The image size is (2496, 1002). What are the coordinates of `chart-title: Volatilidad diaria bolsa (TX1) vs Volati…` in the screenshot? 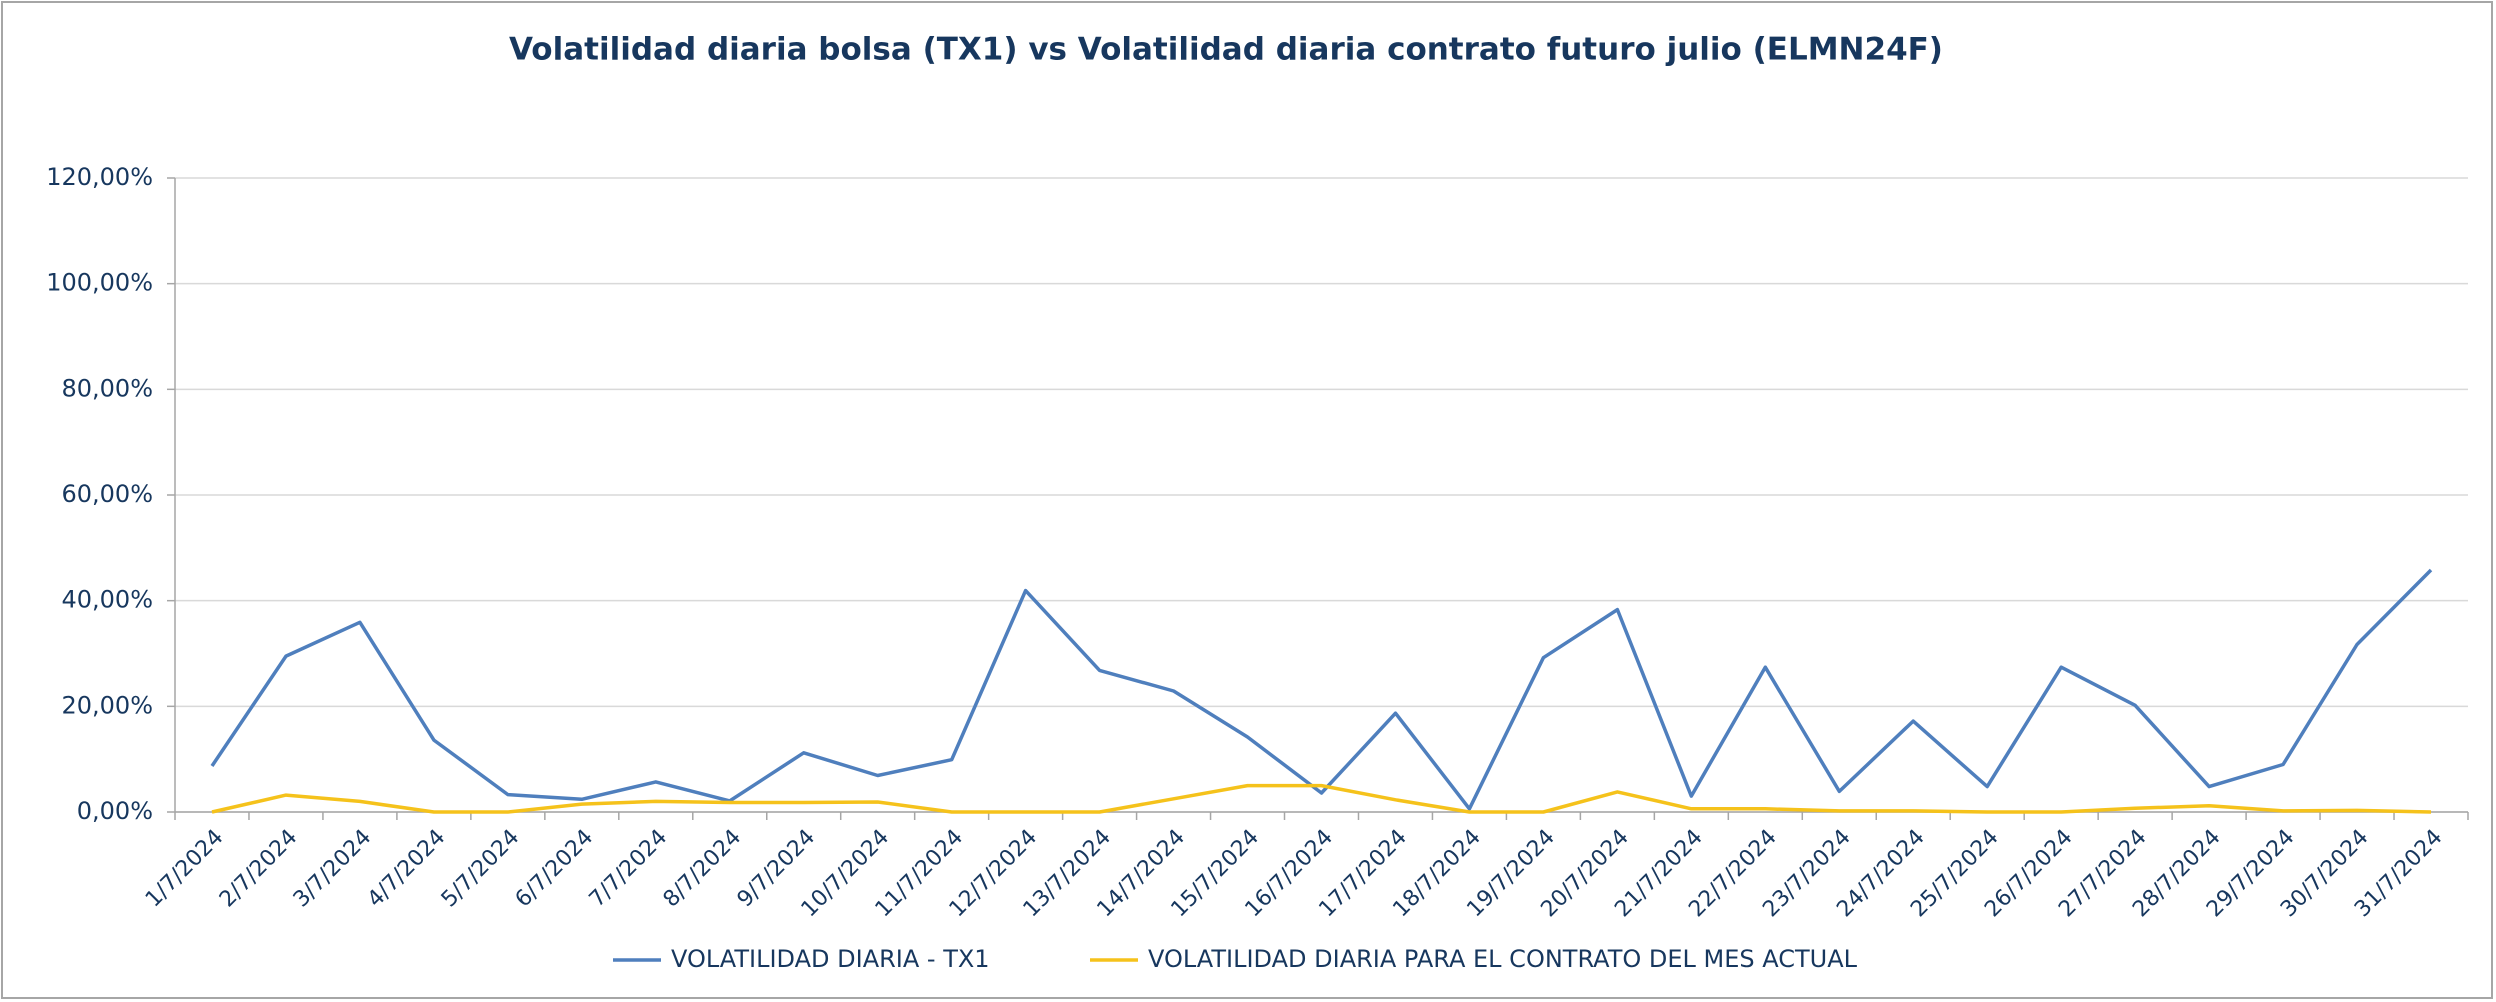 It's located at (1226, 50).